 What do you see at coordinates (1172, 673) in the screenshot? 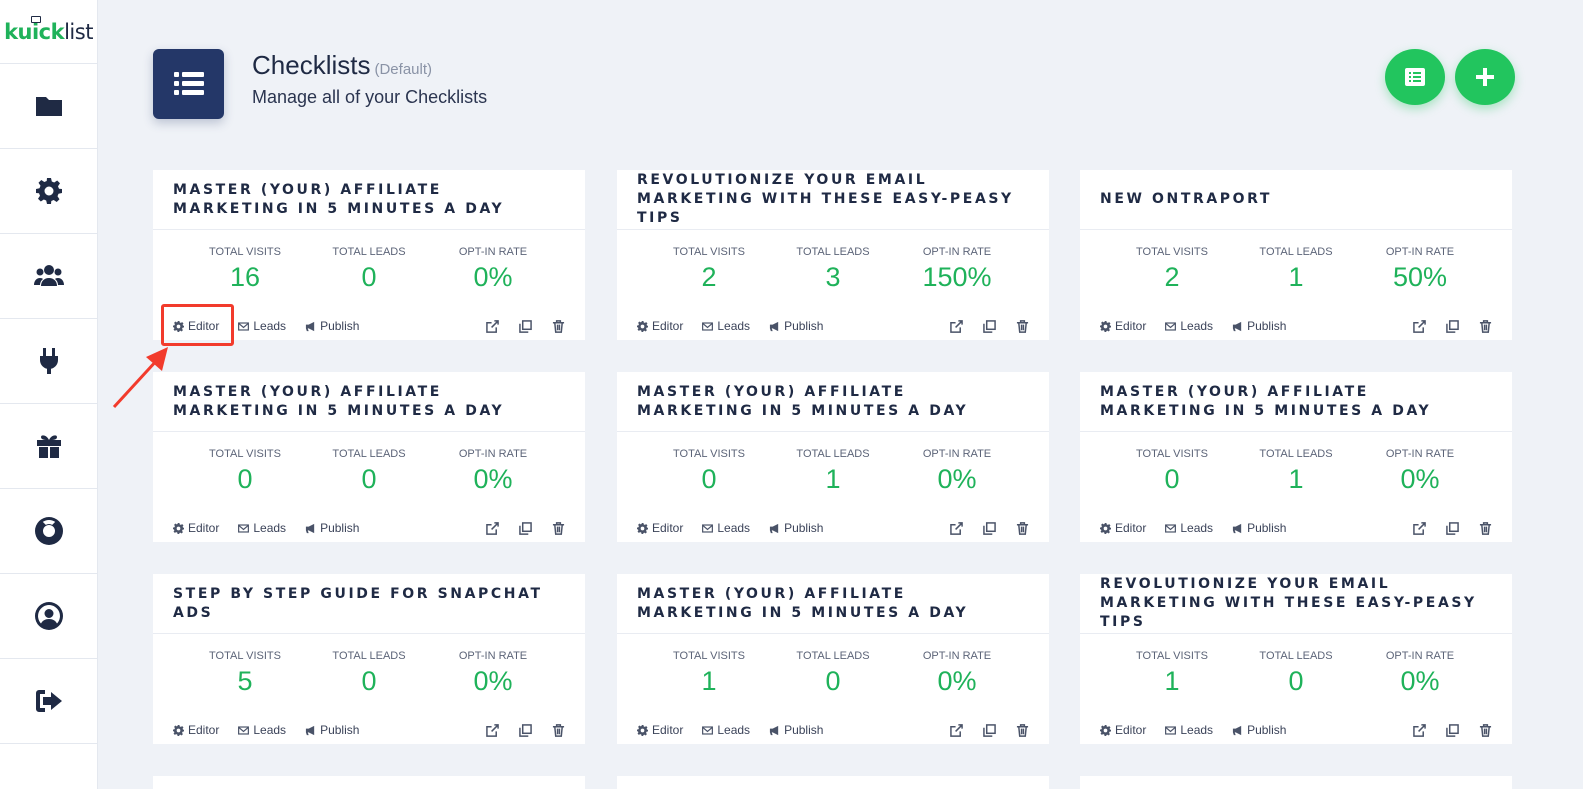
I see `total-visits-stat: TOTAL VISITS 1` at bounding box center [1172, 673].